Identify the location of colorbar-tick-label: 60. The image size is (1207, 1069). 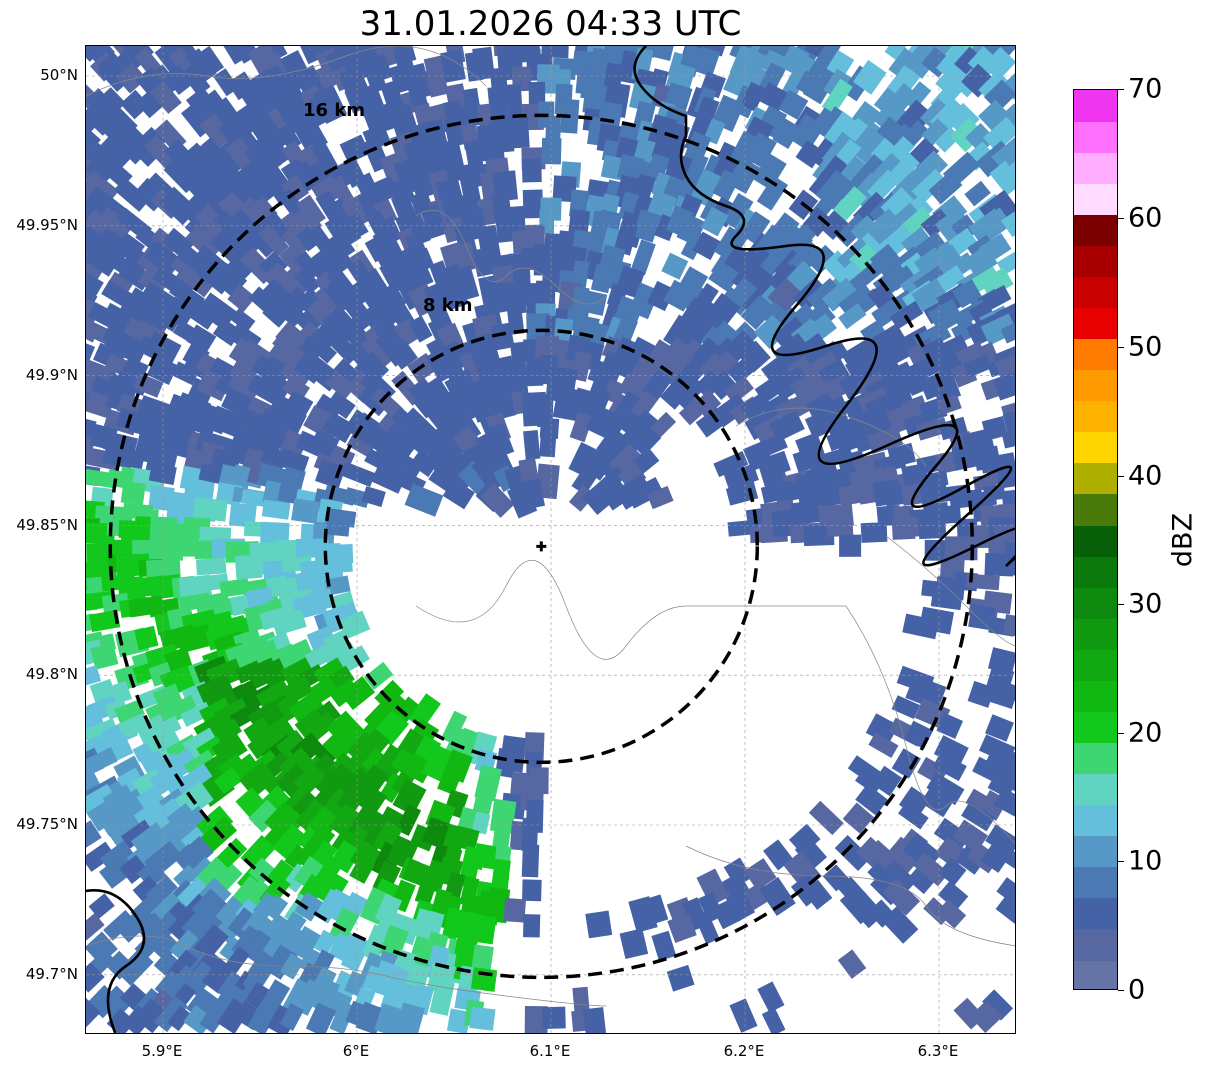
(1145, 218).